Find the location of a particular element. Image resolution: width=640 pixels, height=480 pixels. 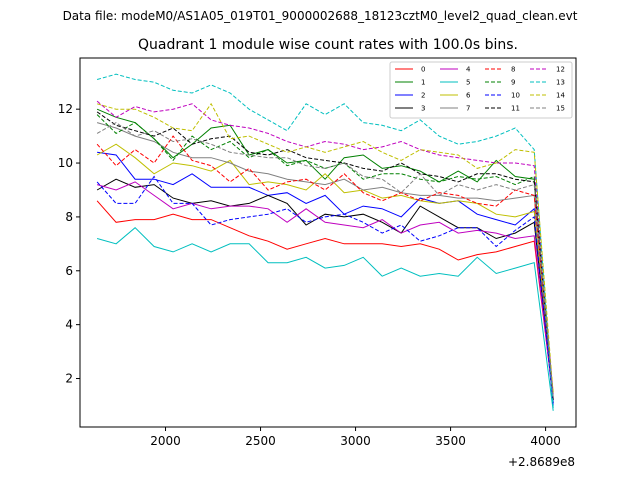

legend-label-5: 5 is located at coordinates (468, 83).